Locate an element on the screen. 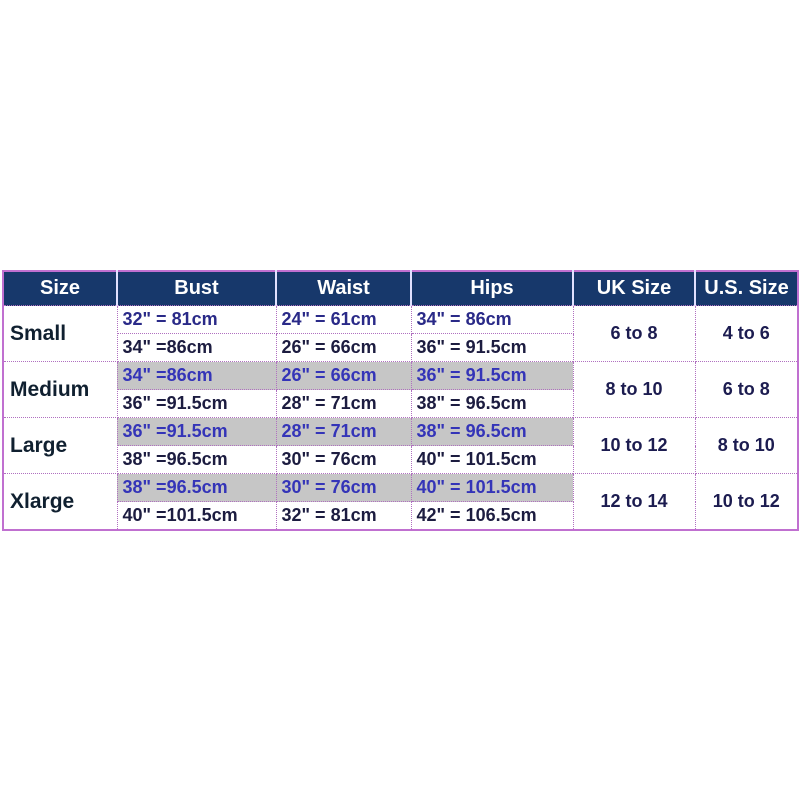 The image size is (800, 800). hips-cell: 34" = 86cm is located at coordinates (492, 319).